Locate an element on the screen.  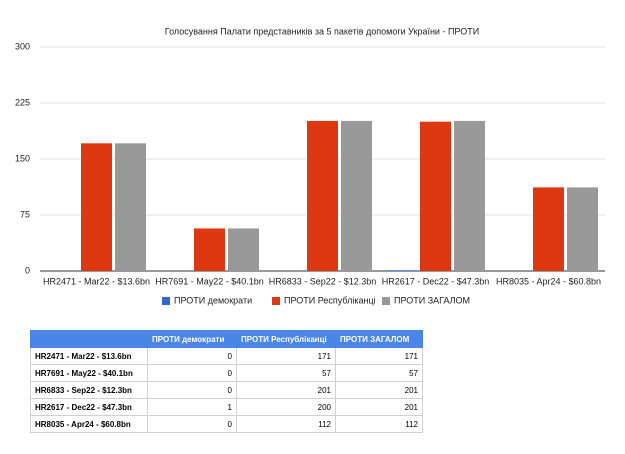
y-tick-label: 0 is located at coordinates (27, 270).